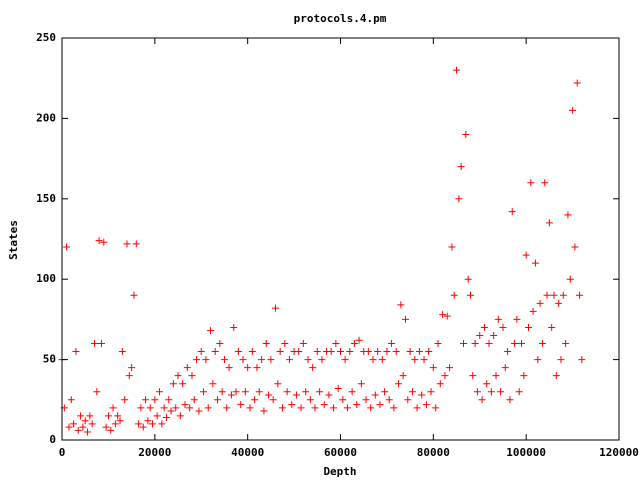 The image size is (640, 480). I want to click on x-tick-label: 40000, so click(247, 452).